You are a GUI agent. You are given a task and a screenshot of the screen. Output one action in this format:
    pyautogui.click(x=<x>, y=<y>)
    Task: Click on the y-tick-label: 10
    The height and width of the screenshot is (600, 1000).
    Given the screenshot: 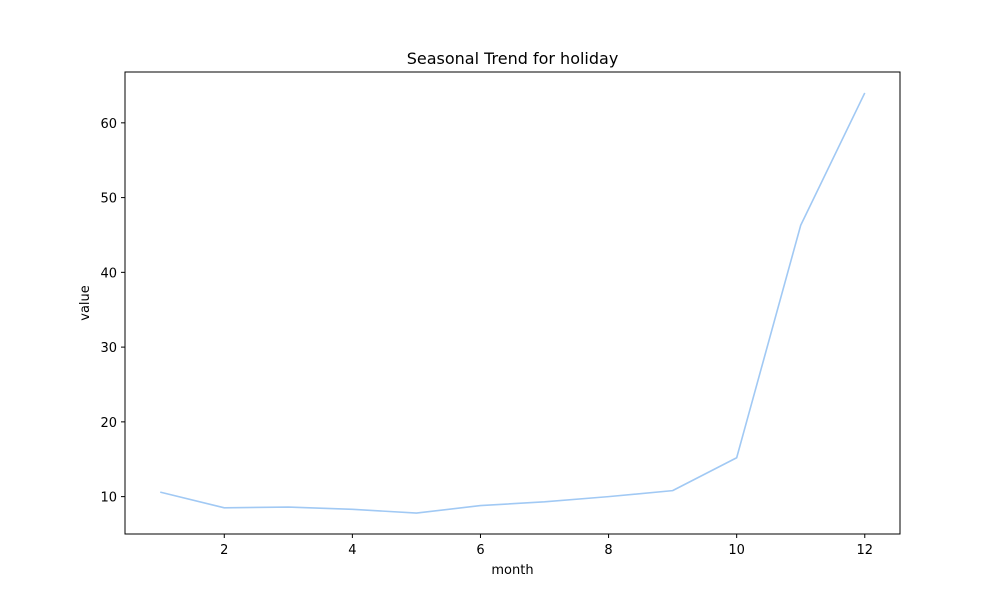 What is the action you would take?
    pyautogui.click(x=108, y=498)
    